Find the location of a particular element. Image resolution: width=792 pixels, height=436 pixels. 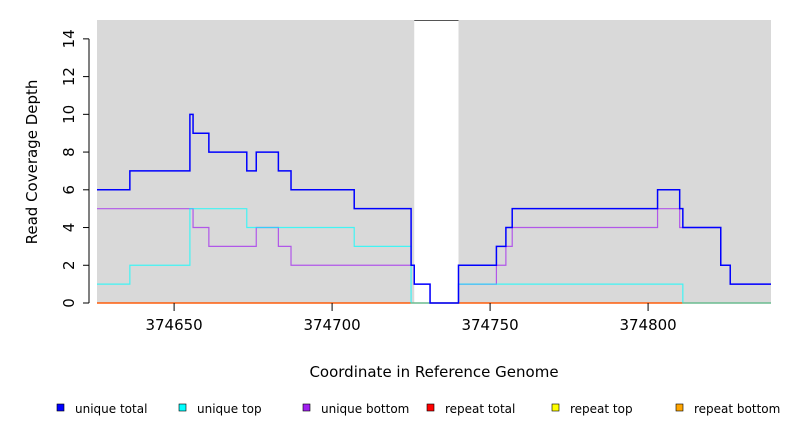

y-tick-label: 6 is located at coordinates (69, 190).